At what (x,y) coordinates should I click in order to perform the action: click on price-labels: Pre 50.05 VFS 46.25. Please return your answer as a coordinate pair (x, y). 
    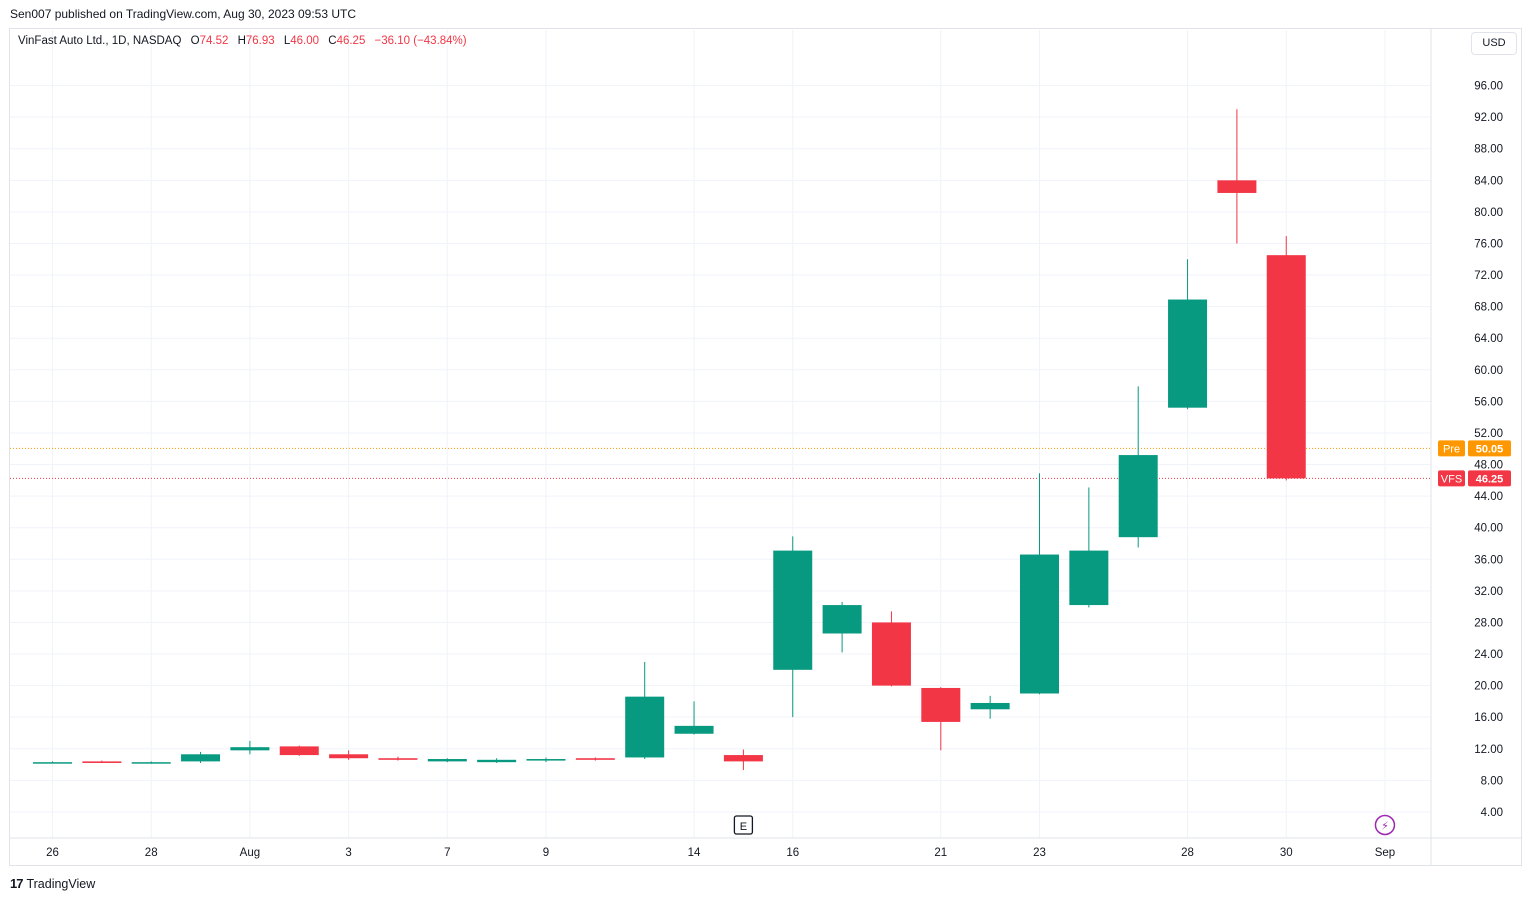
    Looking at the image, I should click on (1474, 463).